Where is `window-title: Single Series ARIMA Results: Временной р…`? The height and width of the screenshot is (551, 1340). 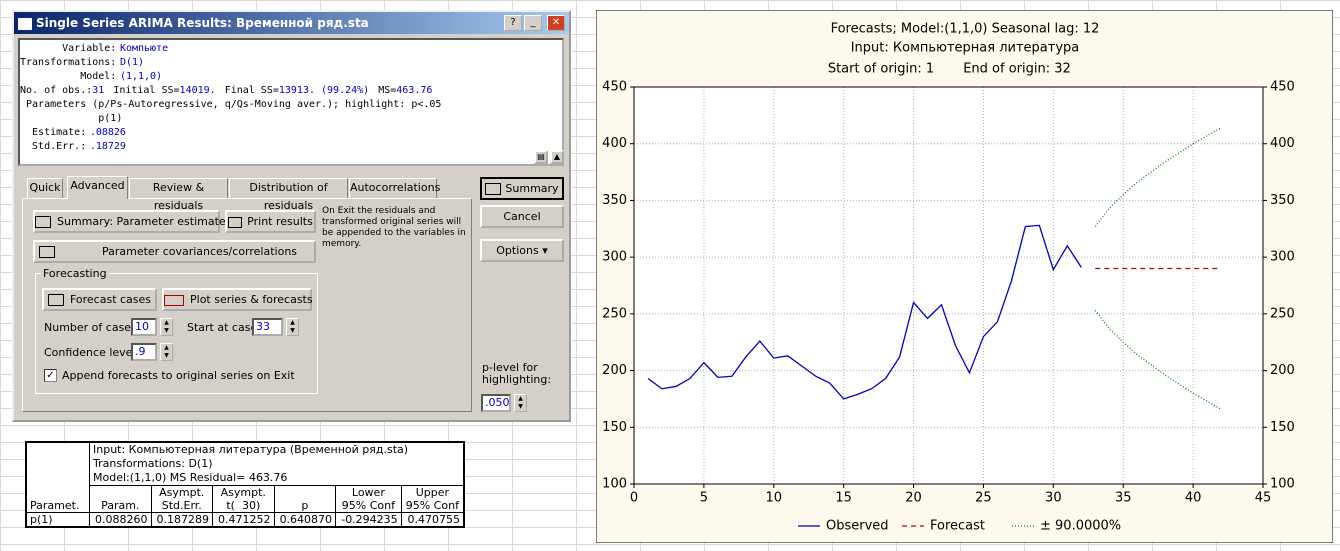 window-title: Single Series ARIMA Results: Временной р… is located at coordinates (202, 23).